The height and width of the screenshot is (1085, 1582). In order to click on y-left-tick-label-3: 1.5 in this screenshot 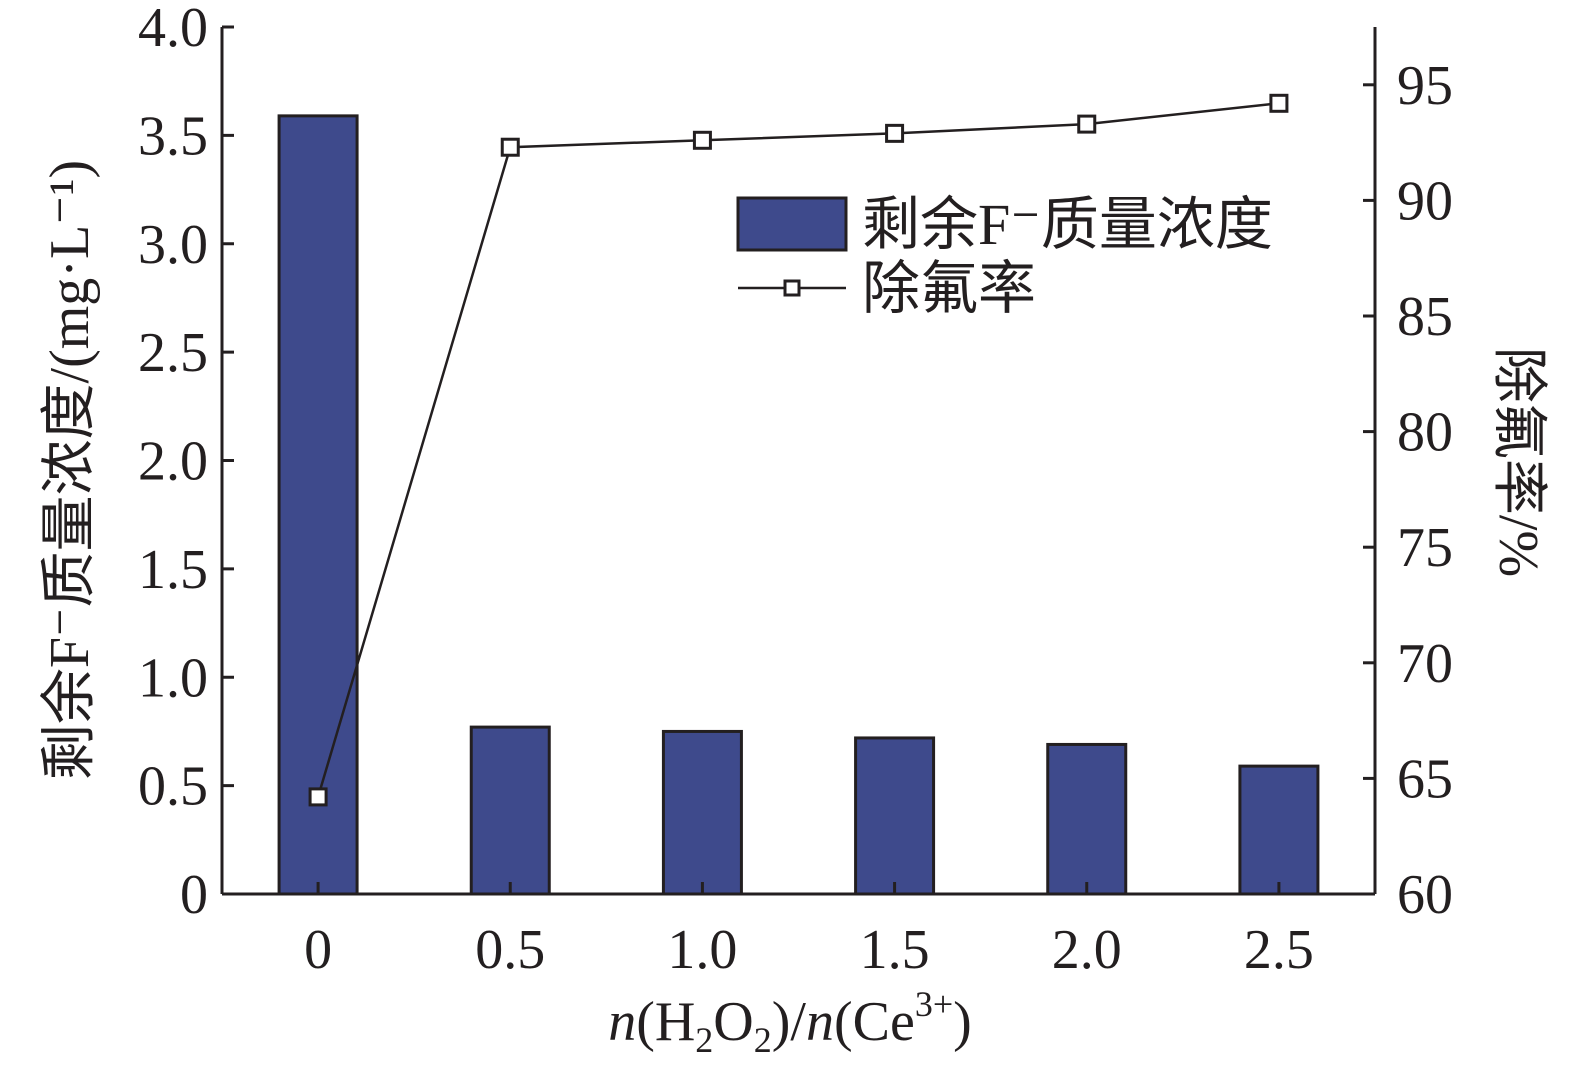, I will do `click(173, 570)`.